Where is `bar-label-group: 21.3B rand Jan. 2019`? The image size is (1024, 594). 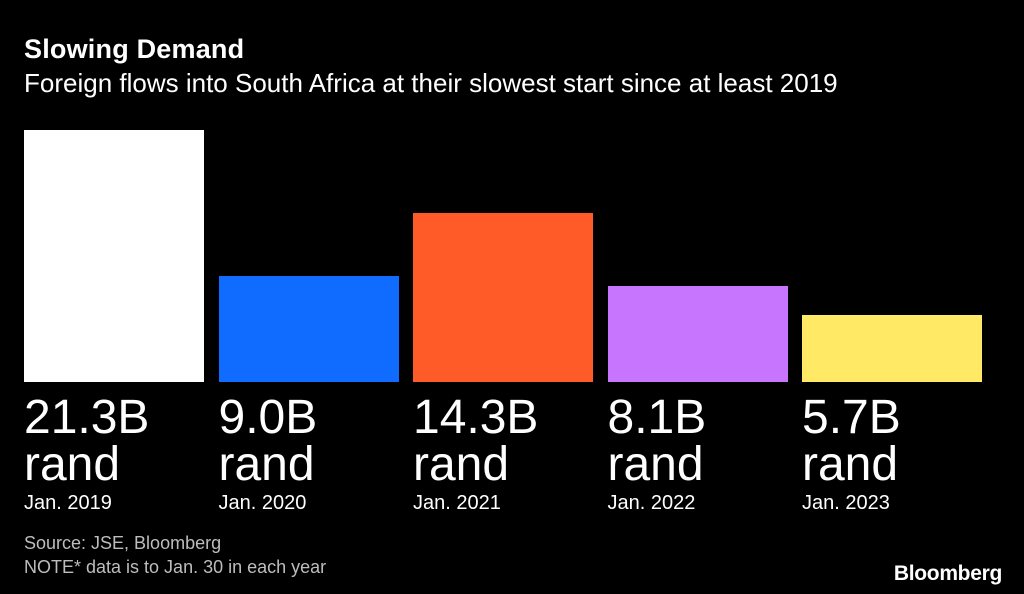 bar-label-group: 21.3B rand Jan. 2019 is located at coordinates (124, 455).